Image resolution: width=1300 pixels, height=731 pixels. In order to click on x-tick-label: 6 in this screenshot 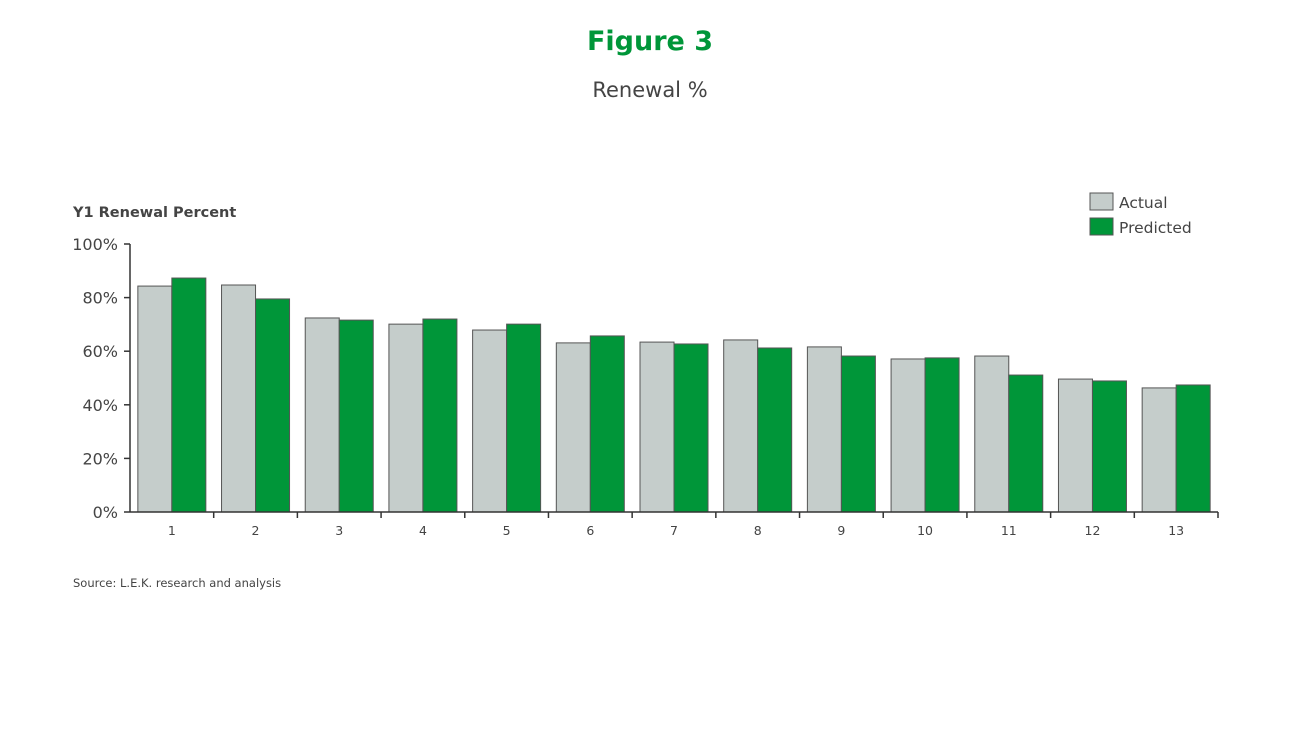, I will do `click(590, 530)`.